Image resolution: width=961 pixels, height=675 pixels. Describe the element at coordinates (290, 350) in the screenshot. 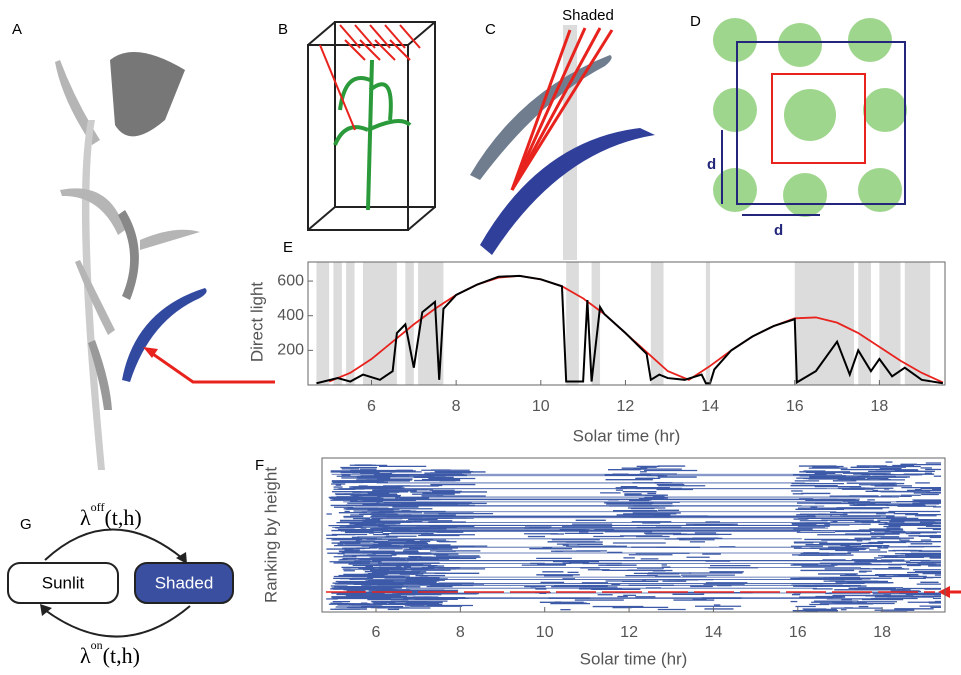

I see `y-tick-label: 200` at that location.